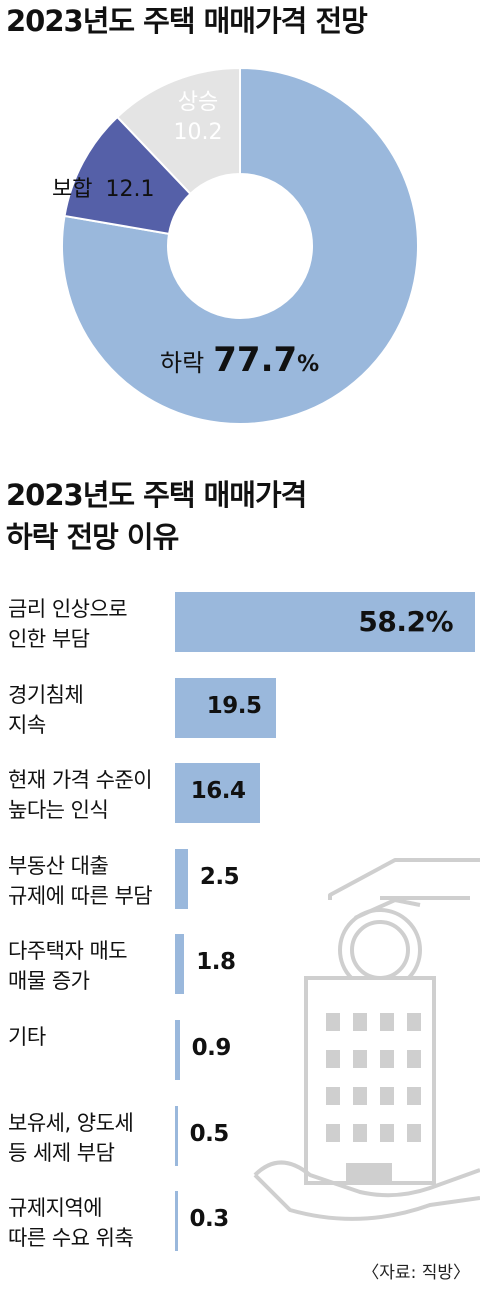 The height and width of the screenshot is (1309, 480). I want to click on bar-category-label-line: 경기침체, so click(46, 695).